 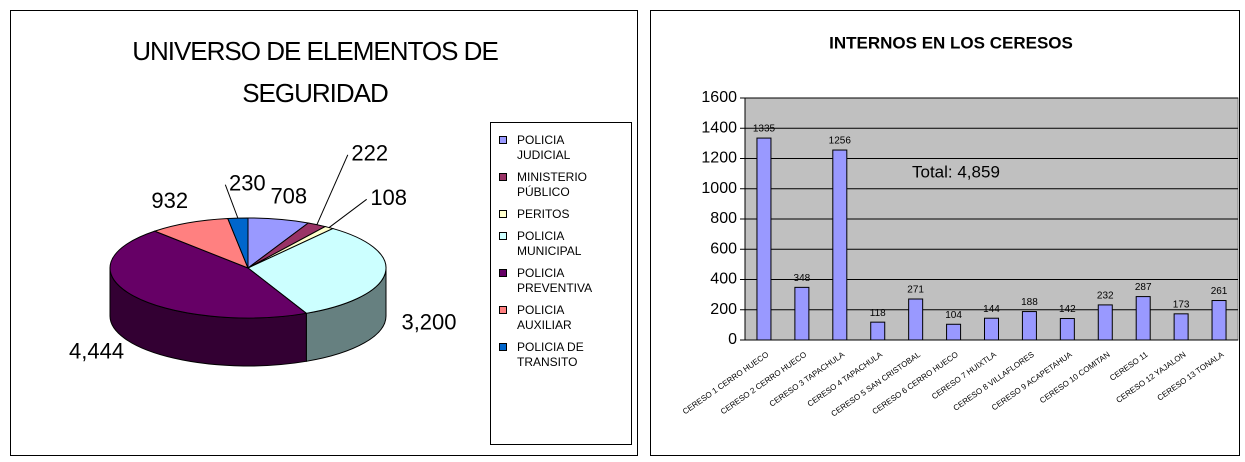 What do you see at coordinates (953, 315) in the screenshot?
I see `value-label: 104` at bounding box center [953, 315].